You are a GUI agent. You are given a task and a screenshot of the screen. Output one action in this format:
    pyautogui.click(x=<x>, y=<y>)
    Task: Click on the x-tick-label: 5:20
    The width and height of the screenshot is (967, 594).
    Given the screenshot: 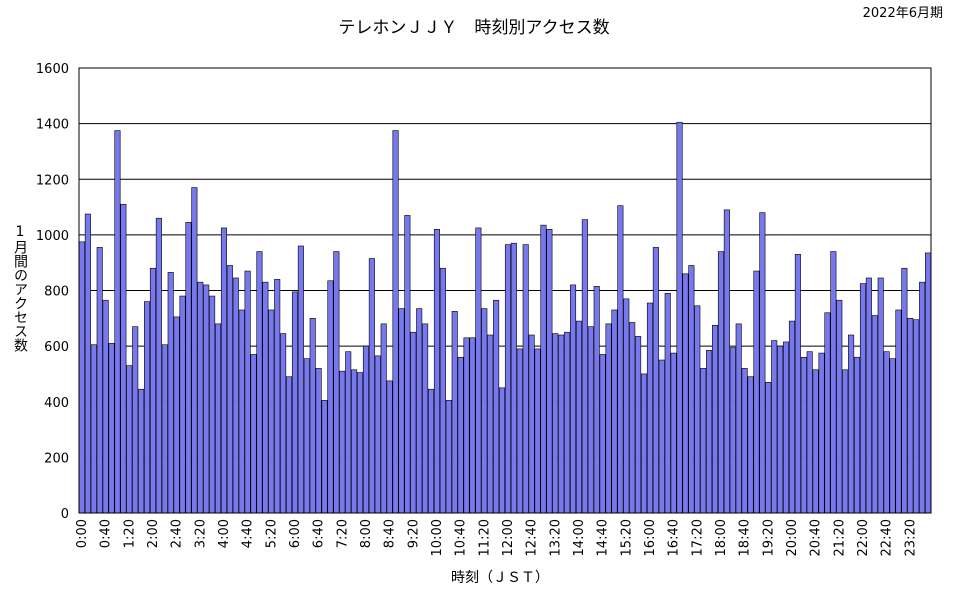 What is the action you would take?
    pyautogui.click(x=271, y=533)
    